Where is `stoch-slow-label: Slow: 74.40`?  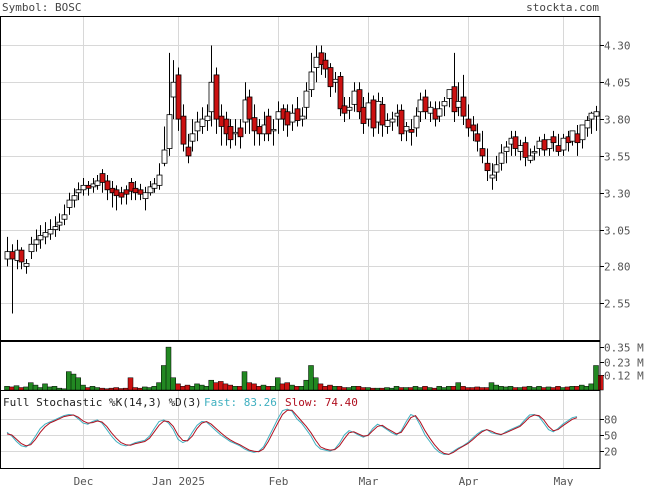 stoch-slow-label: Slow: 74.40 is located at coordinates (321, 402).